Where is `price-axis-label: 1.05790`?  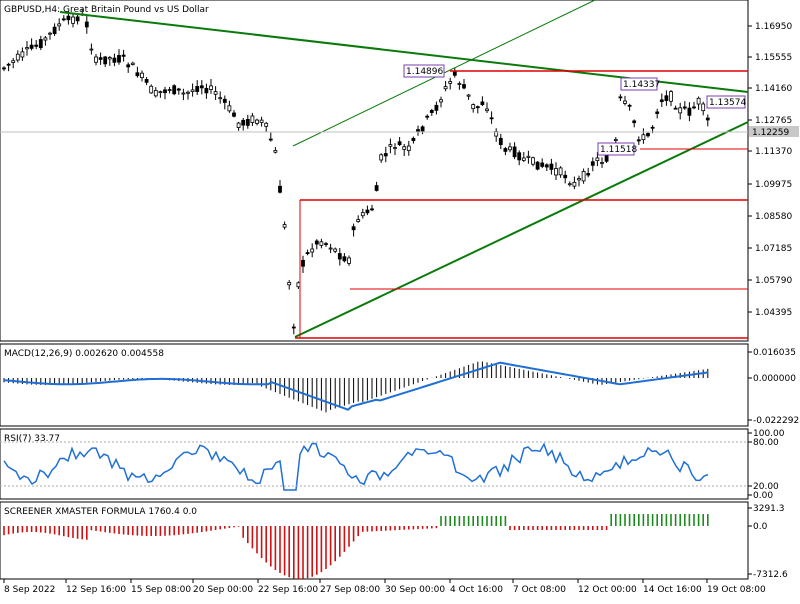
price-axis-label: 1.05790 is located at coordinates (773, 281).